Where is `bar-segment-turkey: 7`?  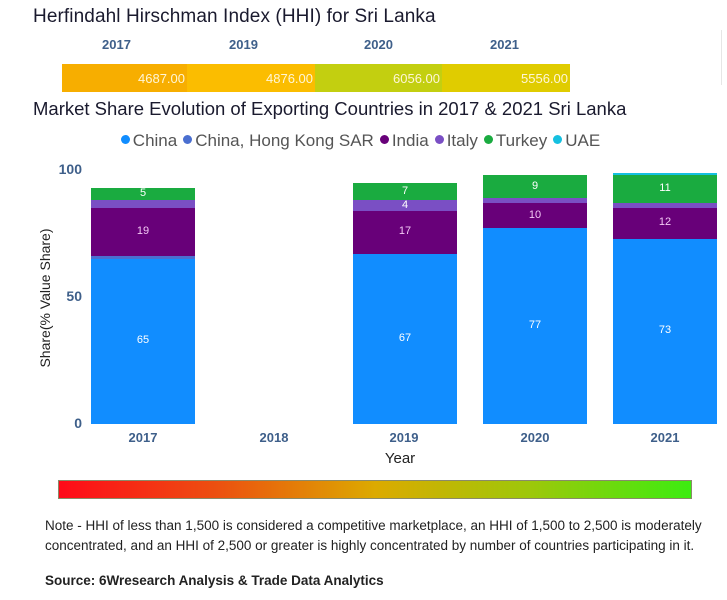
bar-segment-turkey: 7 is located at coordinates (405, 191).